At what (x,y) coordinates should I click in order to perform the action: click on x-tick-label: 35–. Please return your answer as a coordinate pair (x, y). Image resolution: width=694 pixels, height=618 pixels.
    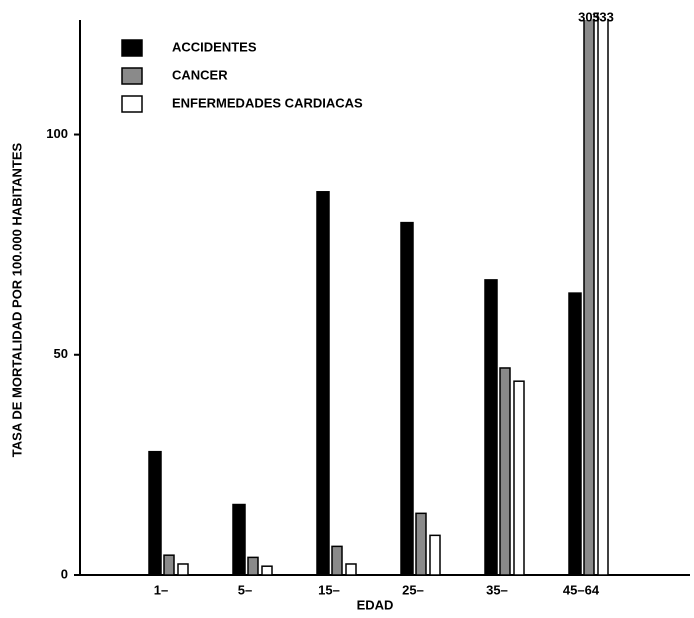
    Looking at the image, I should click on (497, 589).